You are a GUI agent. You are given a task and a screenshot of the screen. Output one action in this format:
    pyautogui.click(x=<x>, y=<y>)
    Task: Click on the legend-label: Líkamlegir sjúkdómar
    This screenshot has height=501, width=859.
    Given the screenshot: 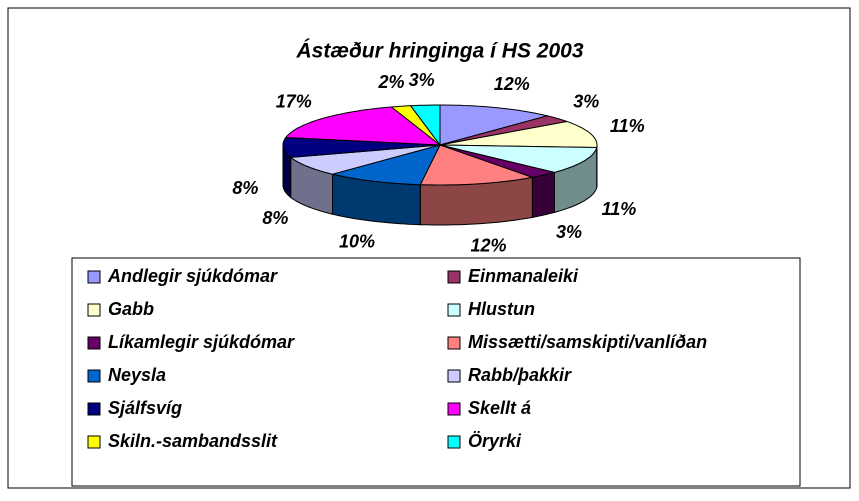 What is the action you would take?
    pyautogui.click(x=201, y=342)
    